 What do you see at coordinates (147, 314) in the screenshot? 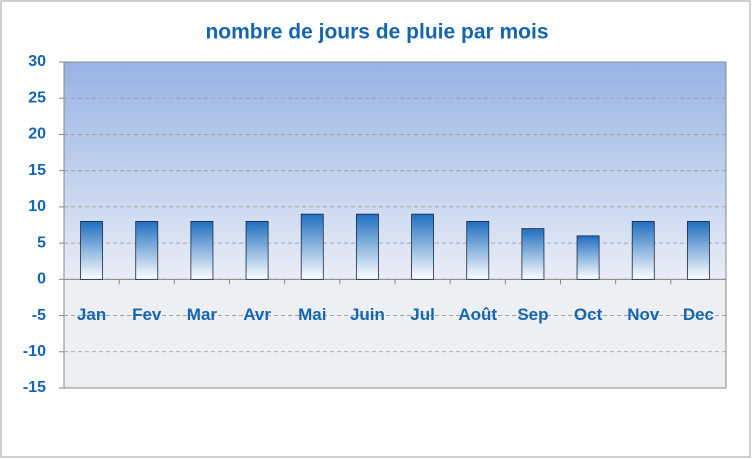
I see `x-tick-label: Fev` at bounding box center [147, 314].